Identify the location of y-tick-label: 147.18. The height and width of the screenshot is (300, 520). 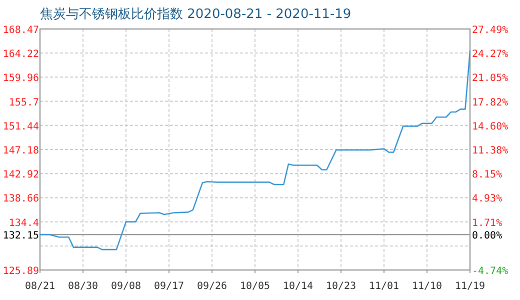
(20, 151).